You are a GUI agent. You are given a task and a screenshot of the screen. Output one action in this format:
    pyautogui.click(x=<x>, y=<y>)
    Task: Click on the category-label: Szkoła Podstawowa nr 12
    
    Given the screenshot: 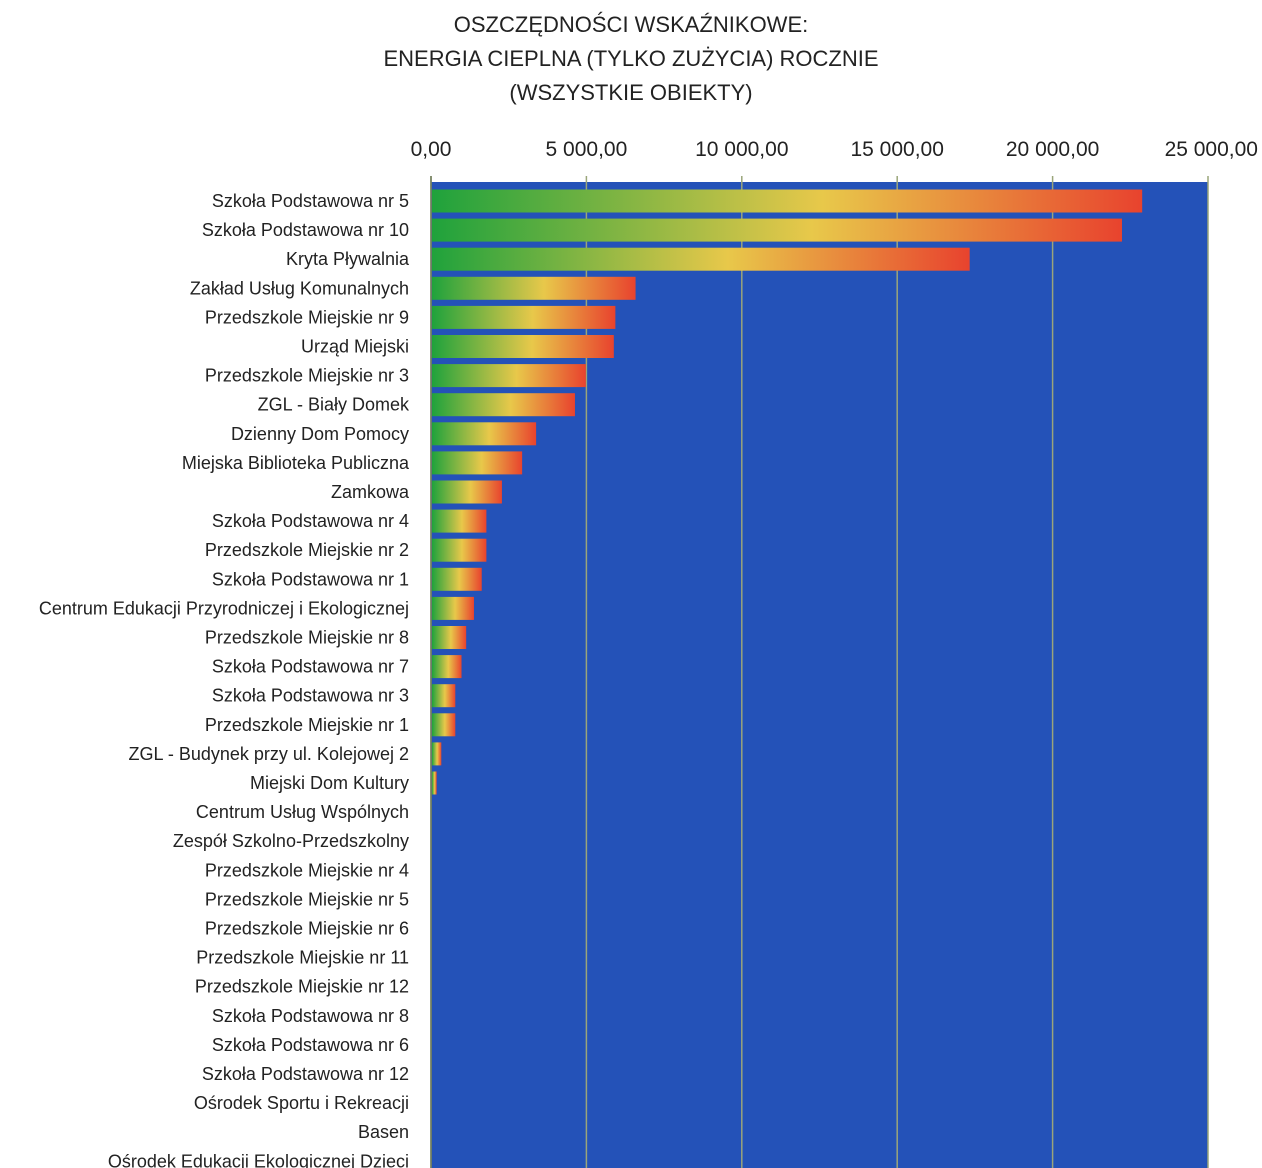 What is the action you would take?
    pyautogui.click(x=305, y=1074)
    